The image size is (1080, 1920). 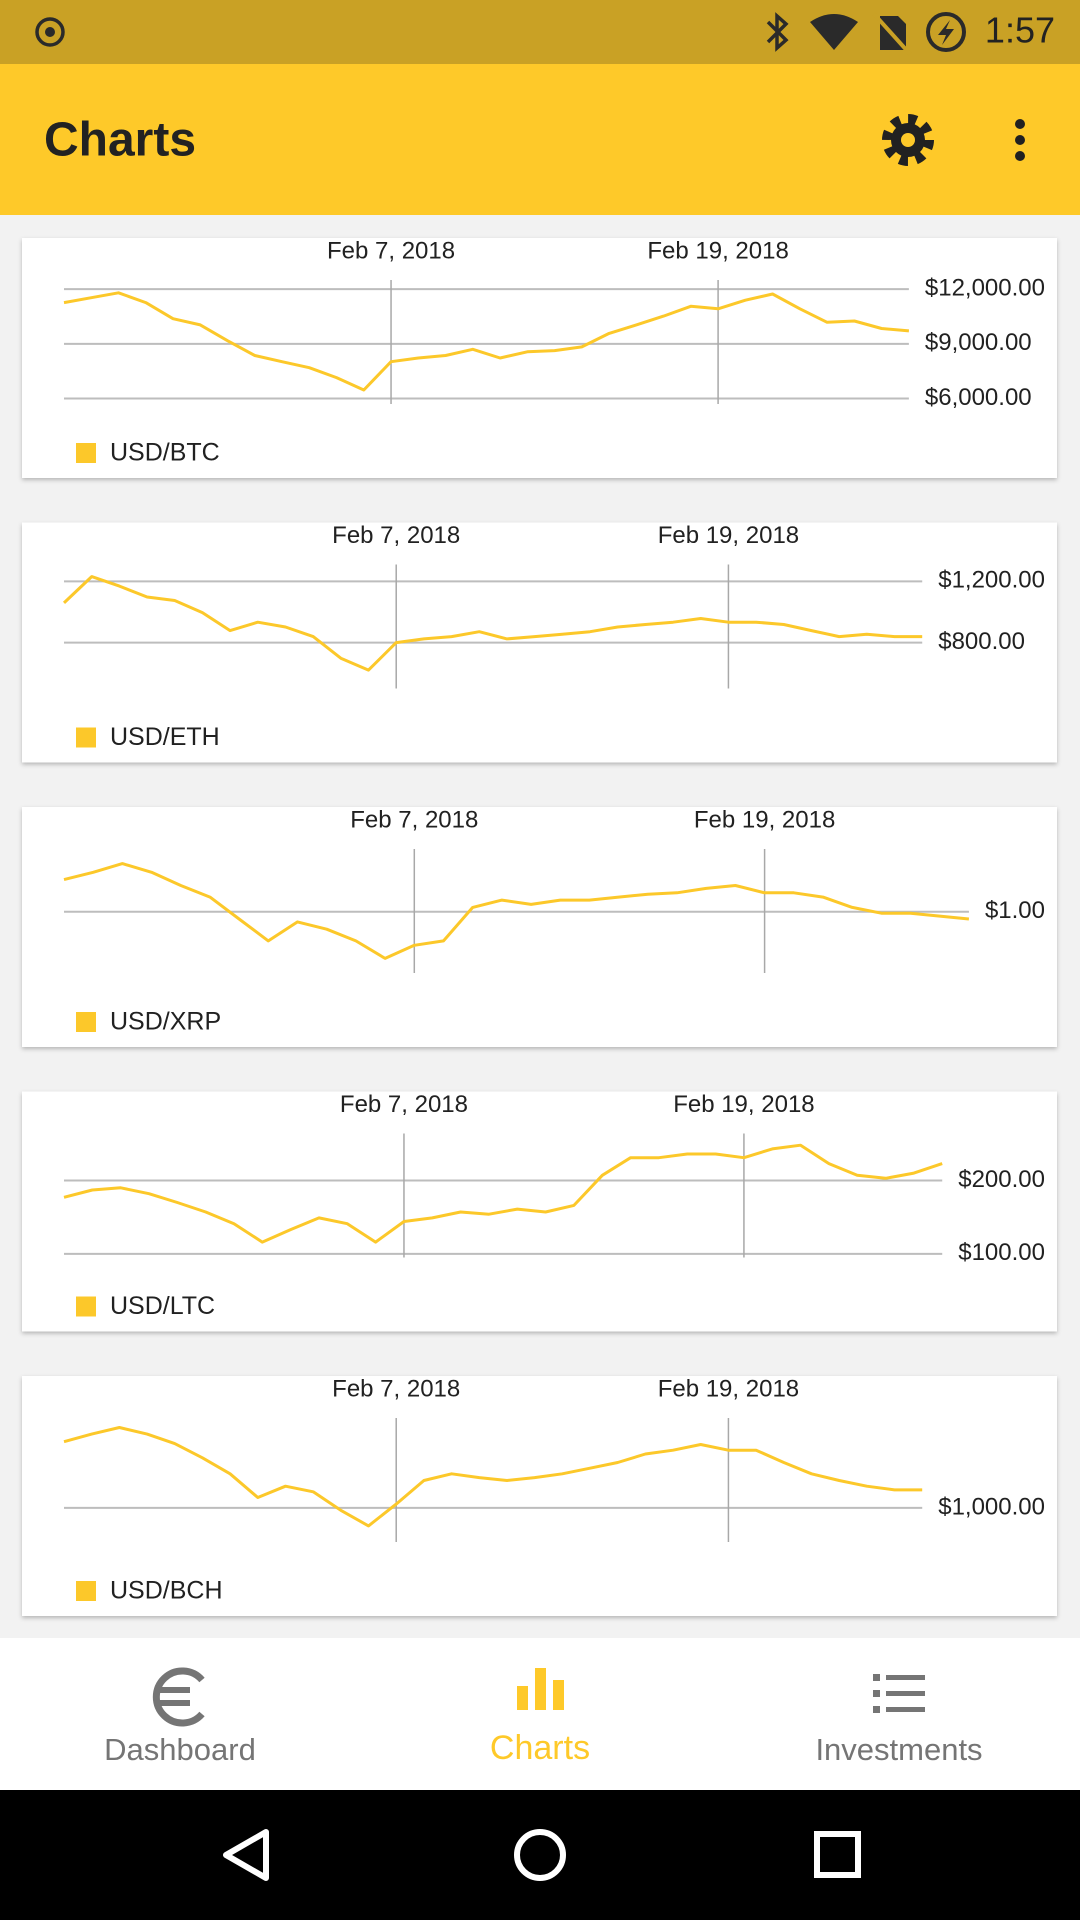 I want to click on recents-button, so click(x=837, y=1854).